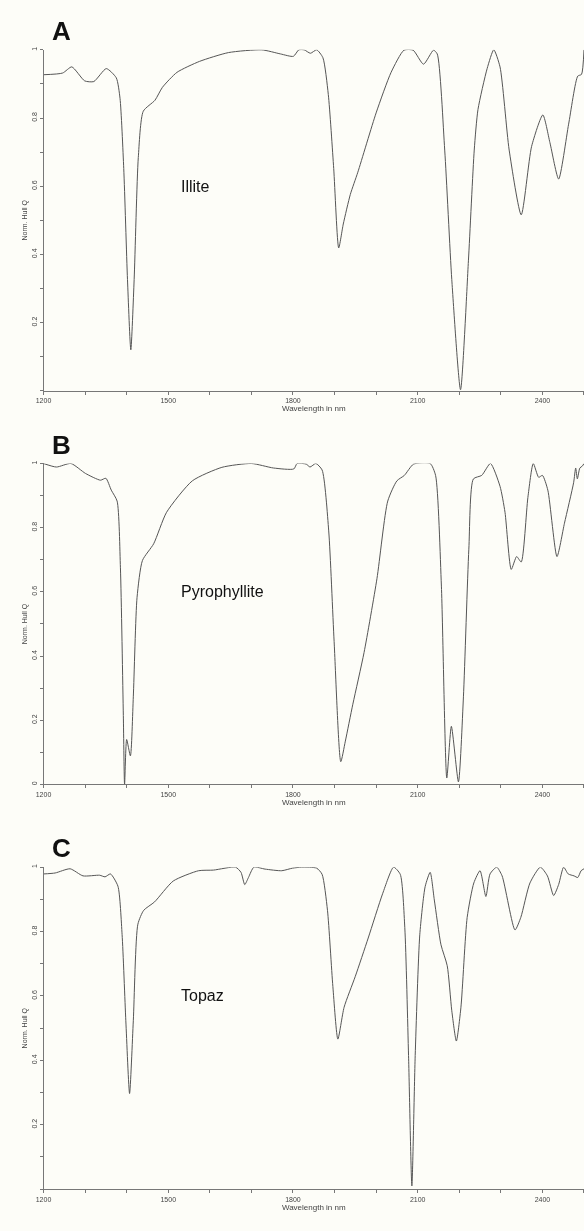  I want to click on chart-title: A, so click(61, 31).